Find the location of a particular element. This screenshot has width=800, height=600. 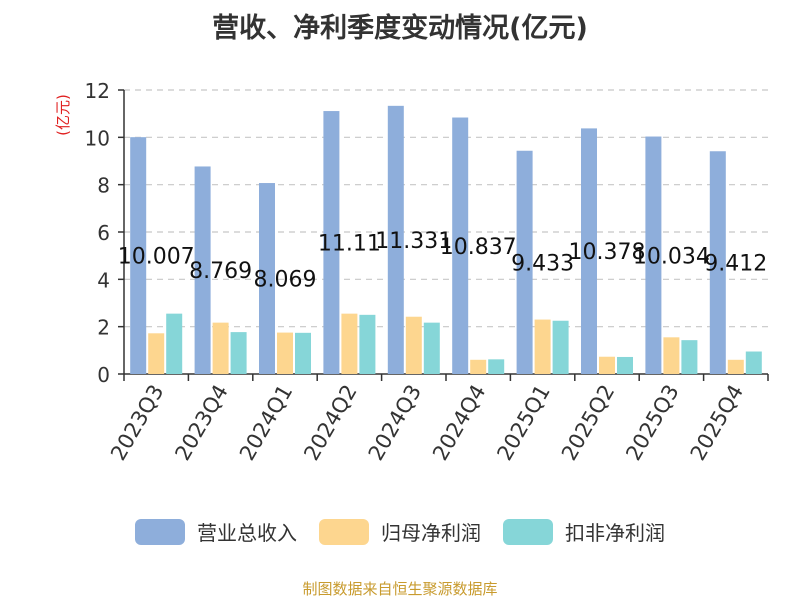

data-label: 10.837 is located at coordinates (478, 247).